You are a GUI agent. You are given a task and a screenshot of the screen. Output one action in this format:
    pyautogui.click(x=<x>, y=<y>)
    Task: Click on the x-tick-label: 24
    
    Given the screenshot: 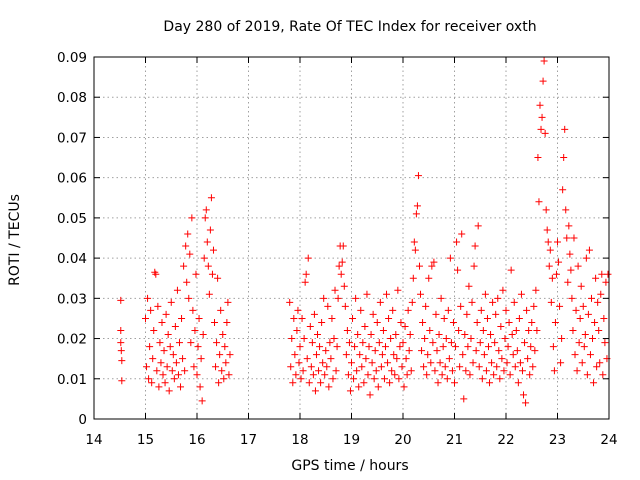 What is the action you would take?
    pyautogui.click(x=608, y=440)
    